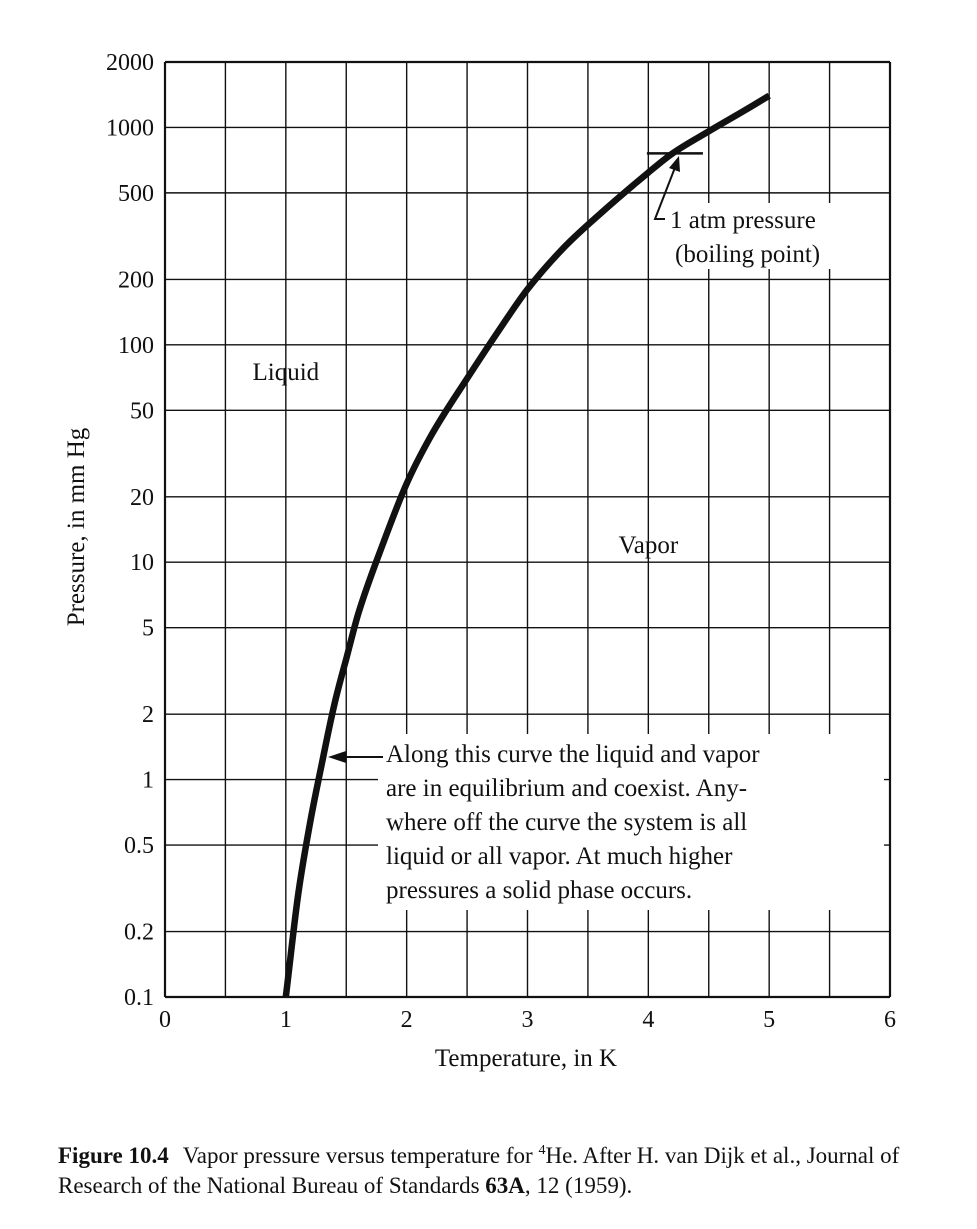 This screenshot has height=1229, width=977. I want to click on liquid-region-label: Liquid, so click(285, 372).